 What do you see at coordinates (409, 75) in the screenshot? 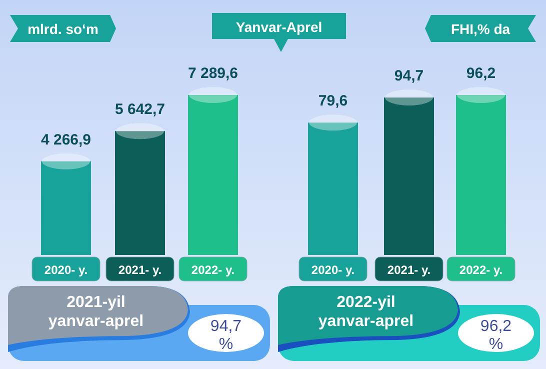
I see `data-label: 94,7` at bounding box center [409, 75].